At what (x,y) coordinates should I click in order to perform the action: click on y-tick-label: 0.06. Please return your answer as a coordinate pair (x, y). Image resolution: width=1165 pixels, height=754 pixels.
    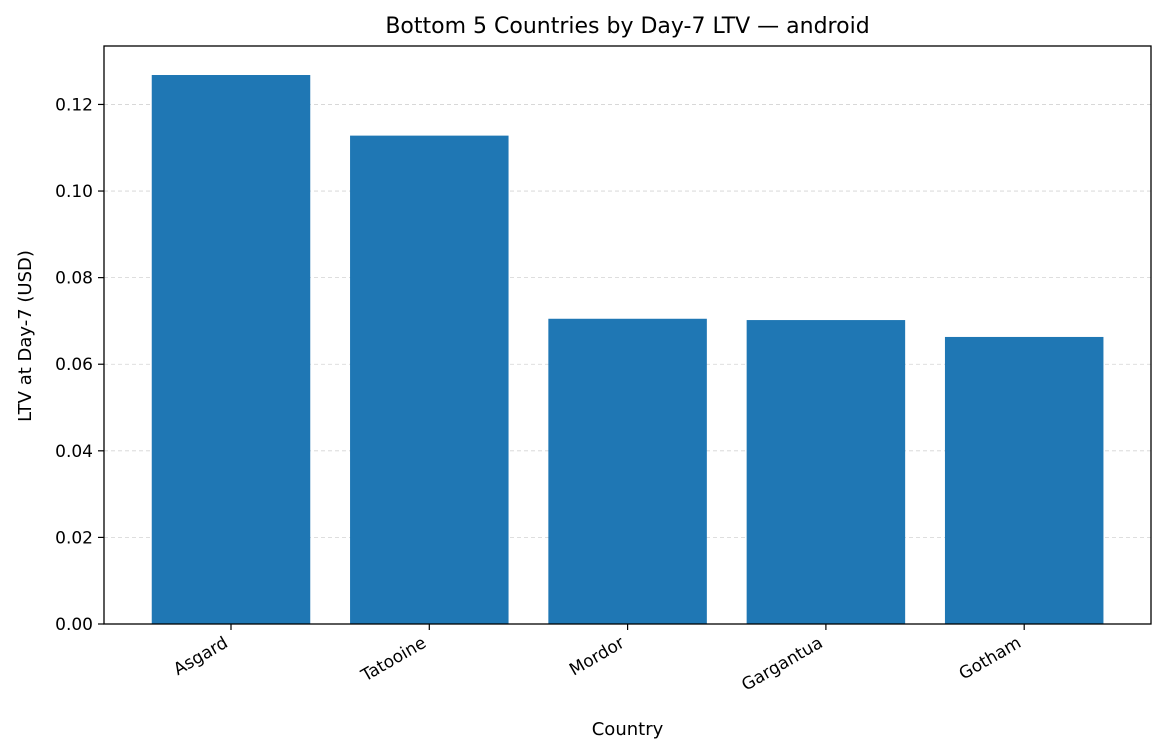
    Looking at the image, I should click on (74, 365).